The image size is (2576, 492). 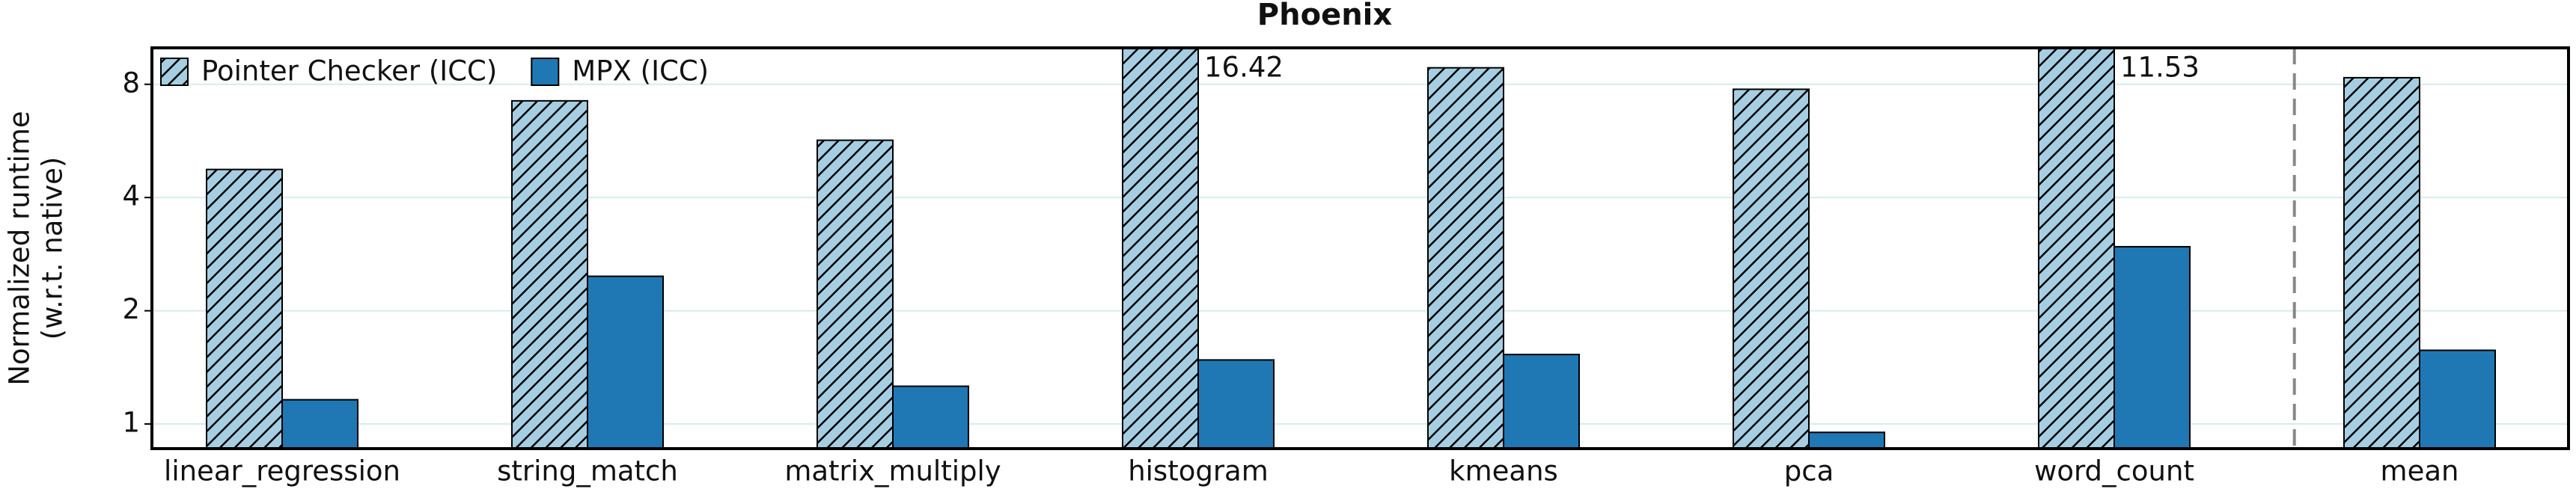 I want to click on y-tick-label: 8, so click(x=131, y=83).